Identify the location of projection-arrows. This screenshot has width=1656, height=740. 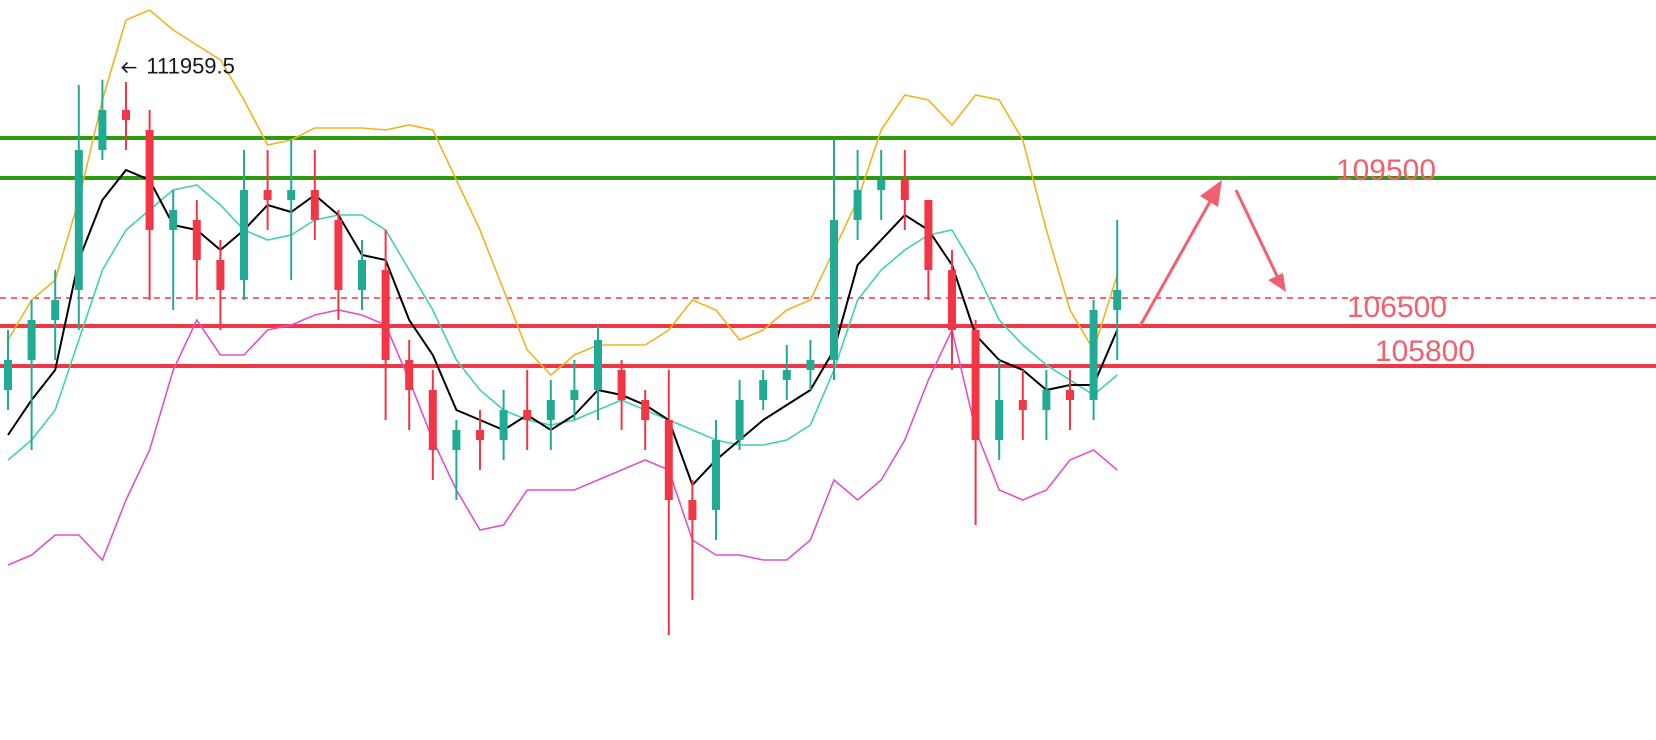
(1212, 253).